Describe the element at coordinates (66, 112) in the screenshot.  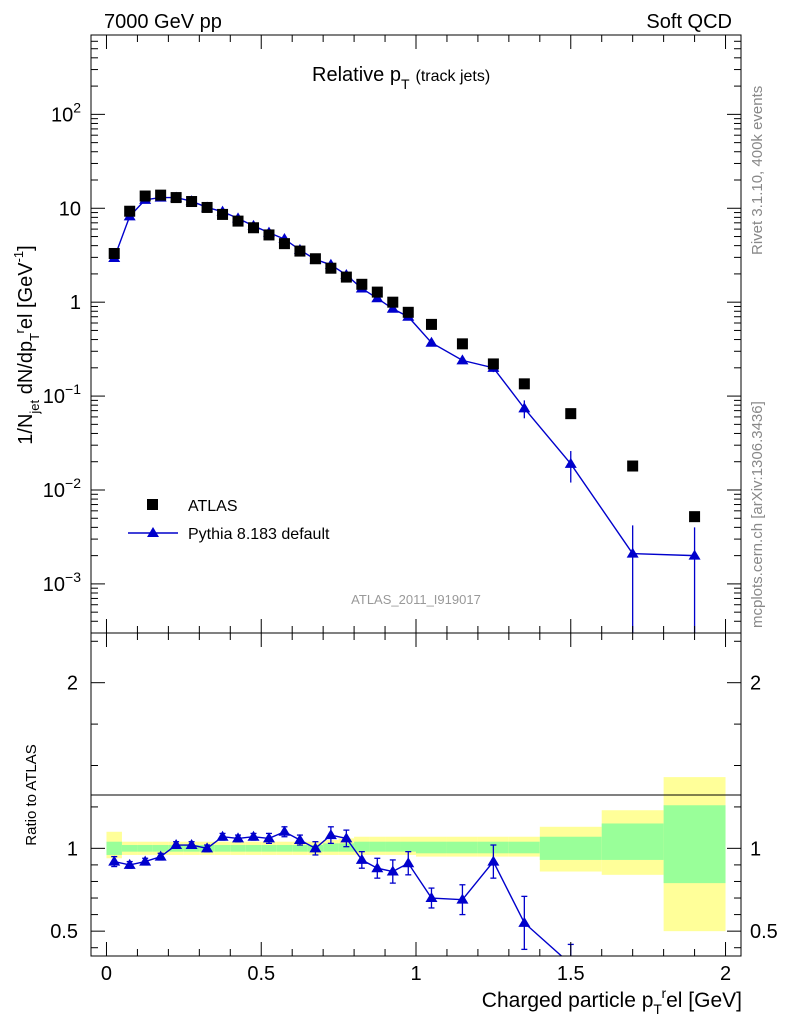
I see `main-y-tick-label: 10²` at that location.